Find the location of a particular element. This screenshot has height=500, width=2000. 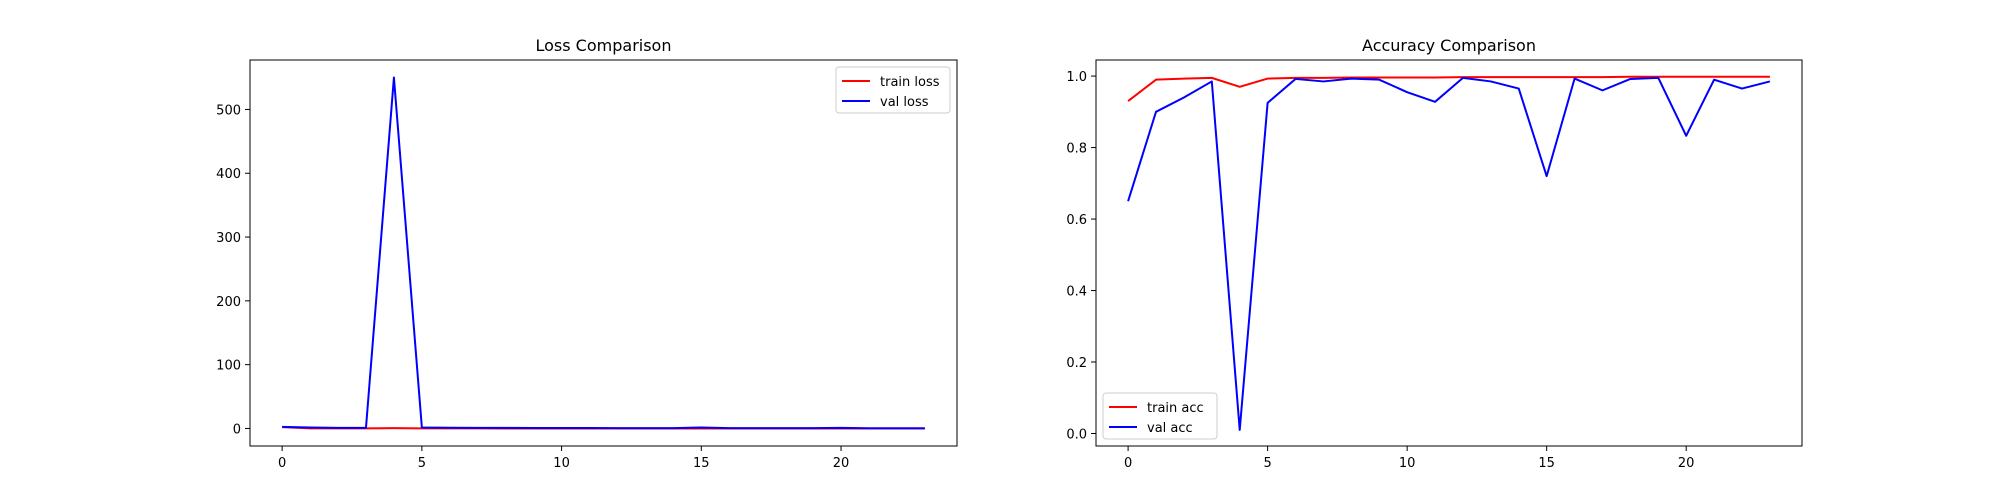

loss-chart-title: Loss Comparison is located at coordinates (604, 45).